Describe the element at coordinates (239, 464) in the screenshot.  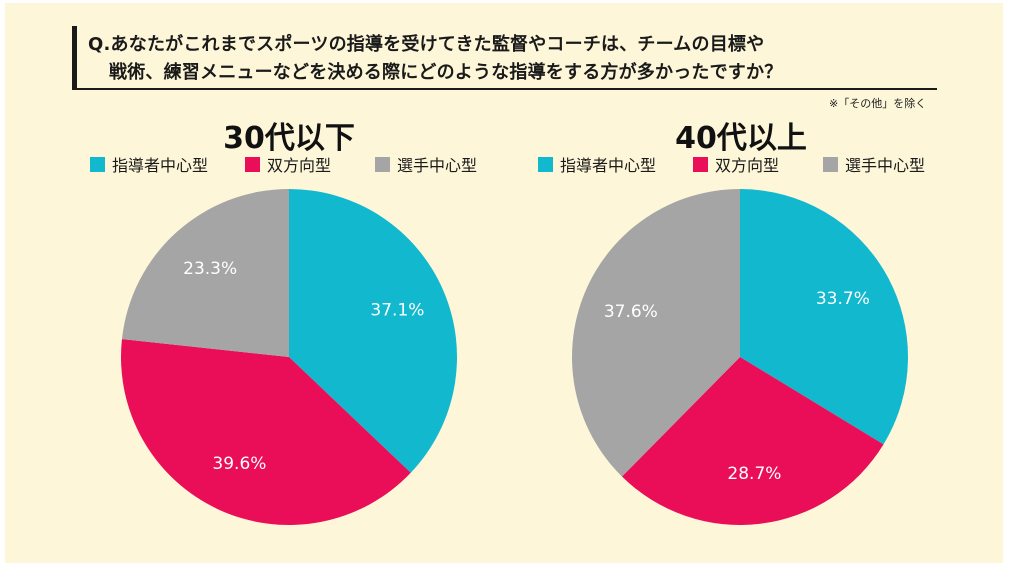
I see `slice-percent-label: 39.6%` at that location.